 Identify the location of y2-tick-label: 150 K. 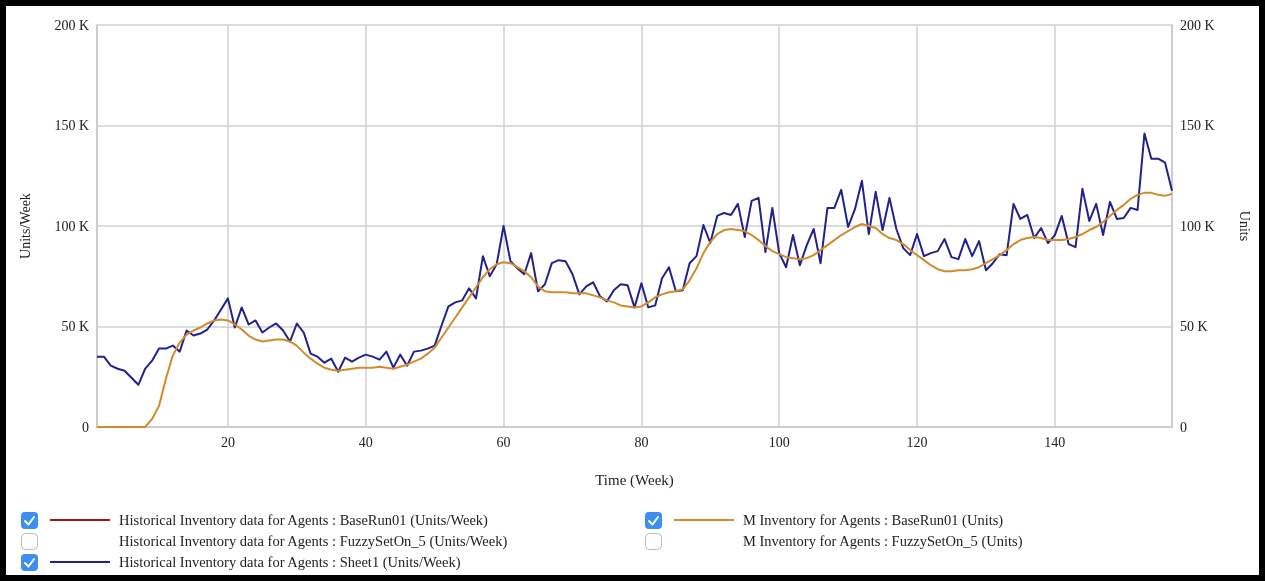
(1197, 125).